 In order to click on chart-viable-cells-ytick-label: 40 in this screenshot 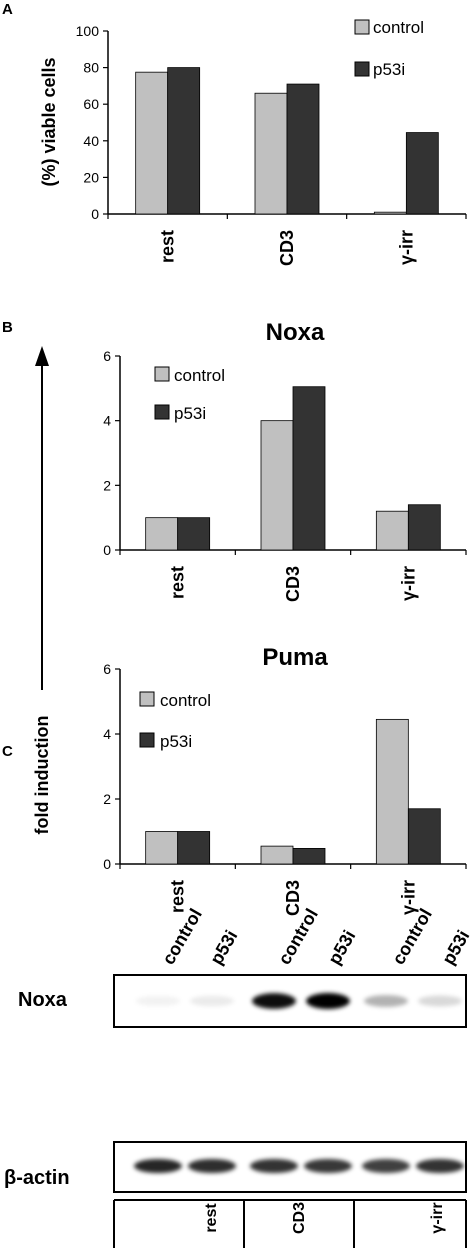, I will do `click(91, 141)`.